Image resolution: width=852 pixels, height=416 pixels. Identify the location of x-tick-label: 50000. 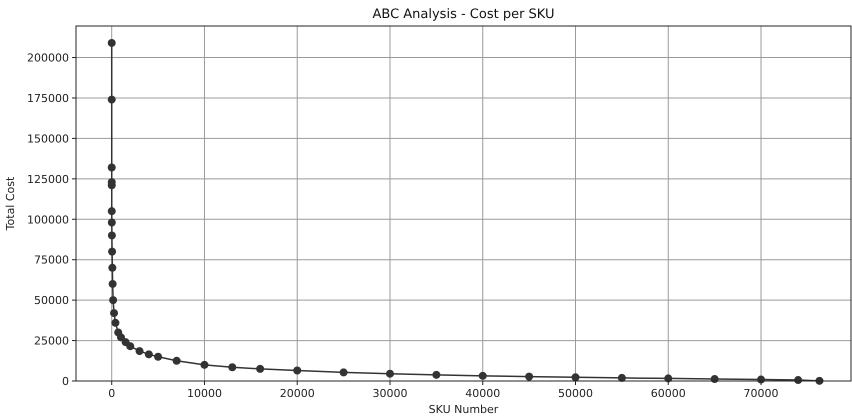
(576, 393).